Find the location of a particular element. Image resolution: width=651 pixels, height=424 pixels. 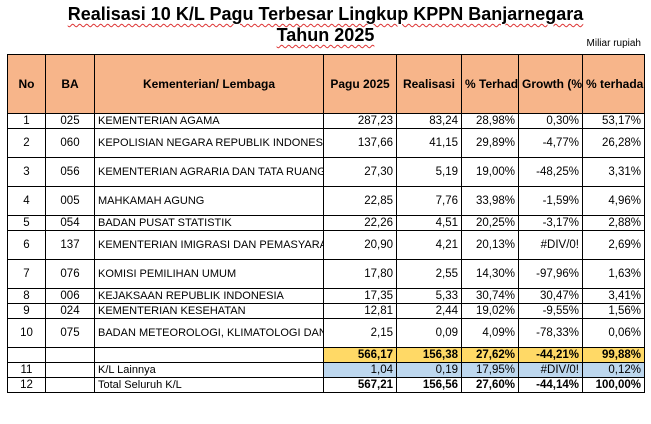

cell-pagu: 22,85 is located at coordinates (360, 201).